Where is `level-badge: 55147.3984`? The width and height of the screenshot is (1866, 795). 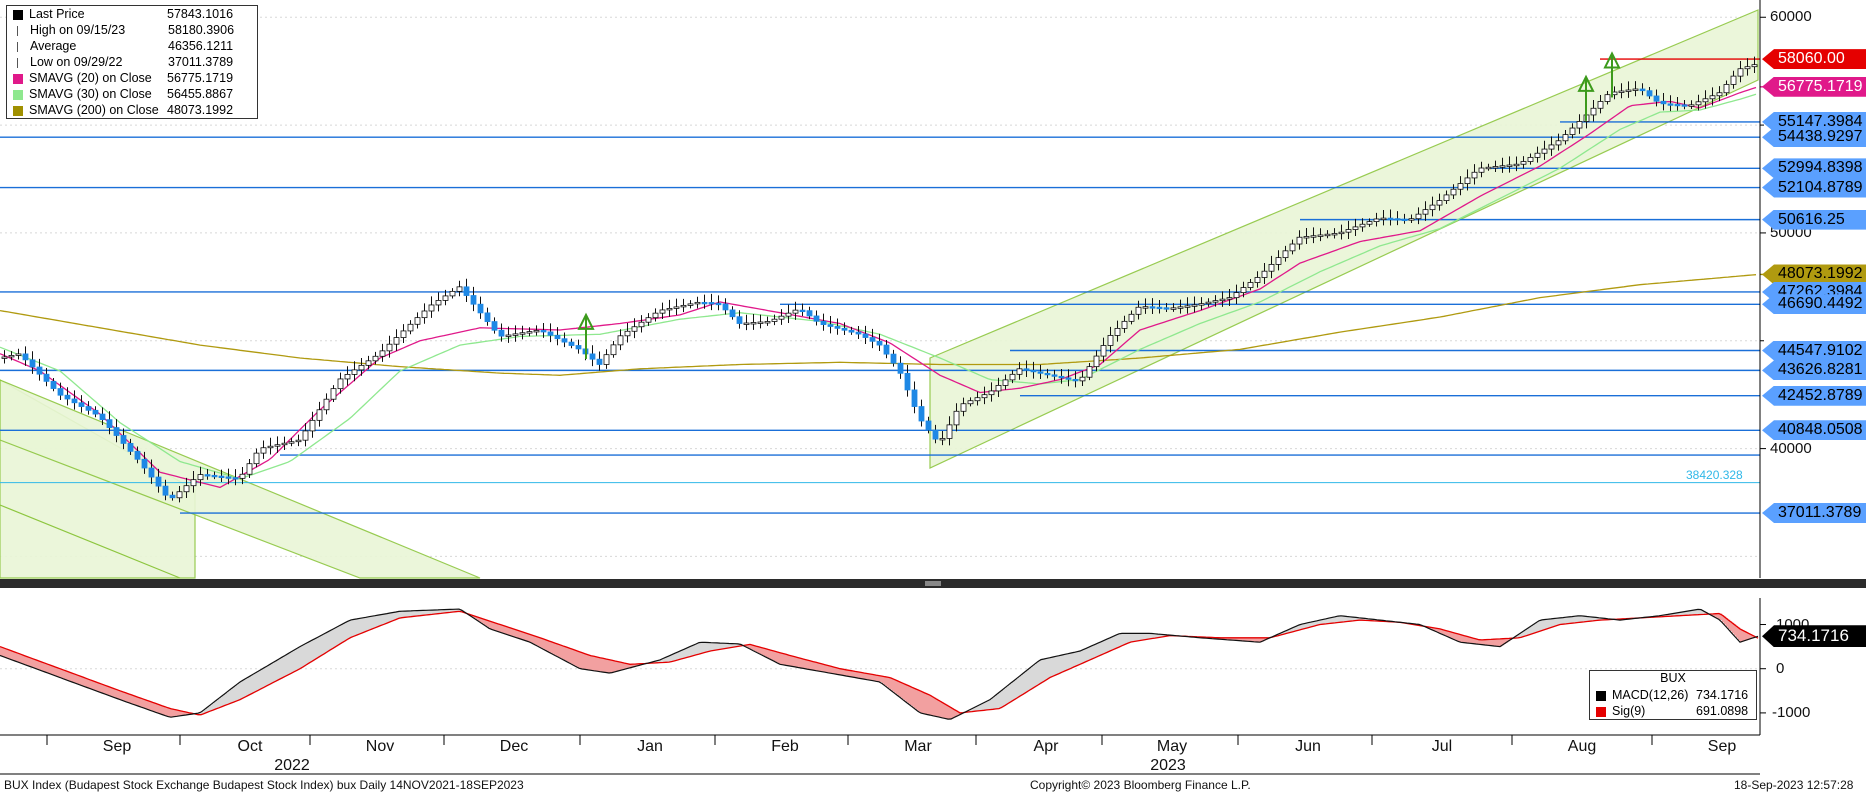
level-badge: 55147.3984 is located at coordinates (1814, 121).